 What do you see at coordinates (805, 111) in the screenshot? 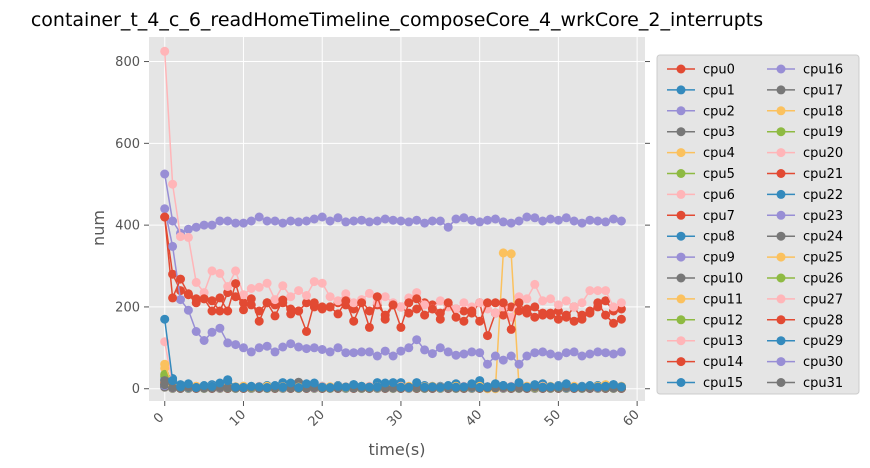
I see `legend-item-cpu18: cpu18` at bounding box center [805, 111].